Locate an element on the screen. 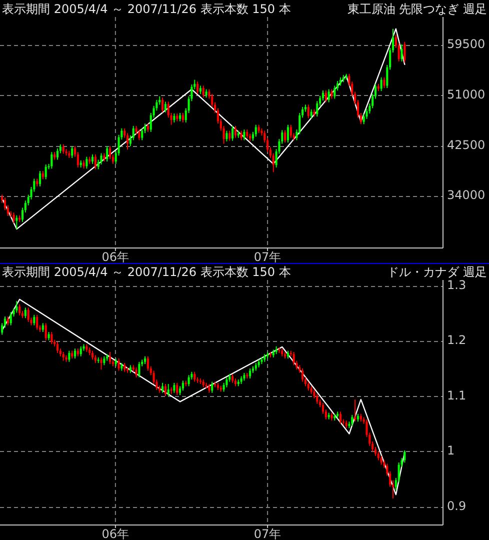 This screenshot has width=489, height=540. y-tick-label: 34000 is located at coordinates (466, 195).